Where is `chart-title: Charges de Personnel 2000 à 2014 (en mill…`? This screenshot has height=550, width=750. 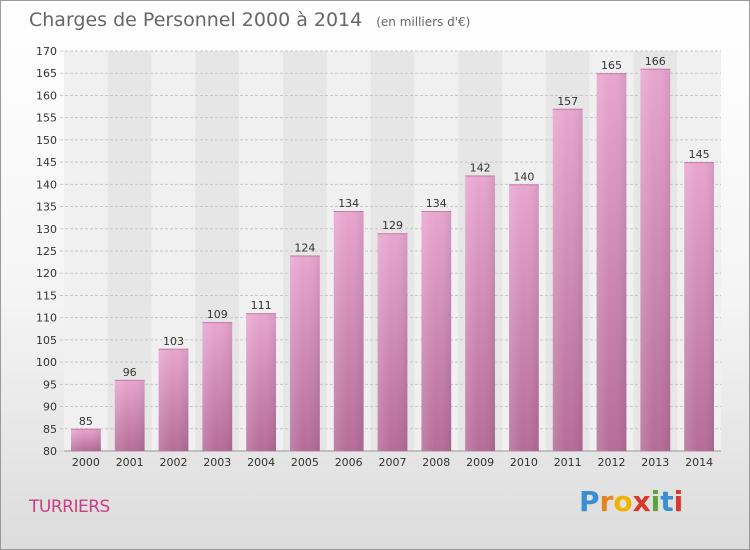 chart-title: Charges de Personnel 2000 à 2014 (en mill… is located at coordinates (249, 20).